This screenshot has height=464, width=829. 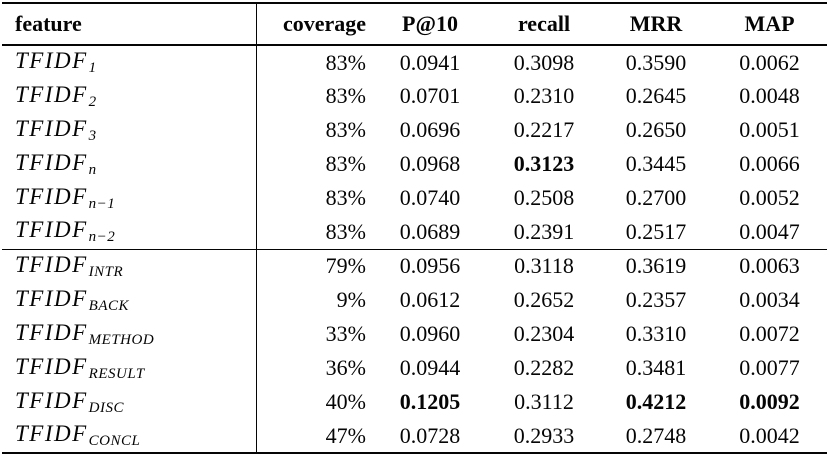 I want to click on cell-recall: 0.3118, so click(x=544, y=265).